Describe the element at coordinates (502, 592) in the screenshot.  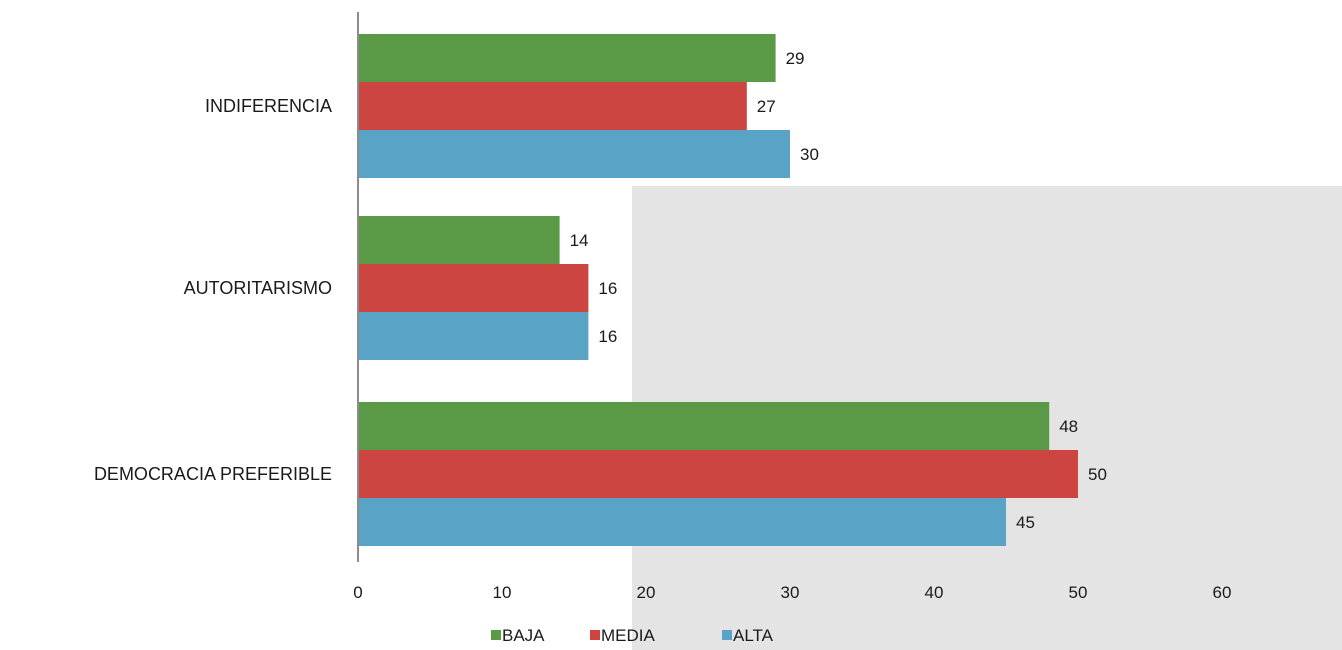
I see `x-tick-label: 10` at that location.